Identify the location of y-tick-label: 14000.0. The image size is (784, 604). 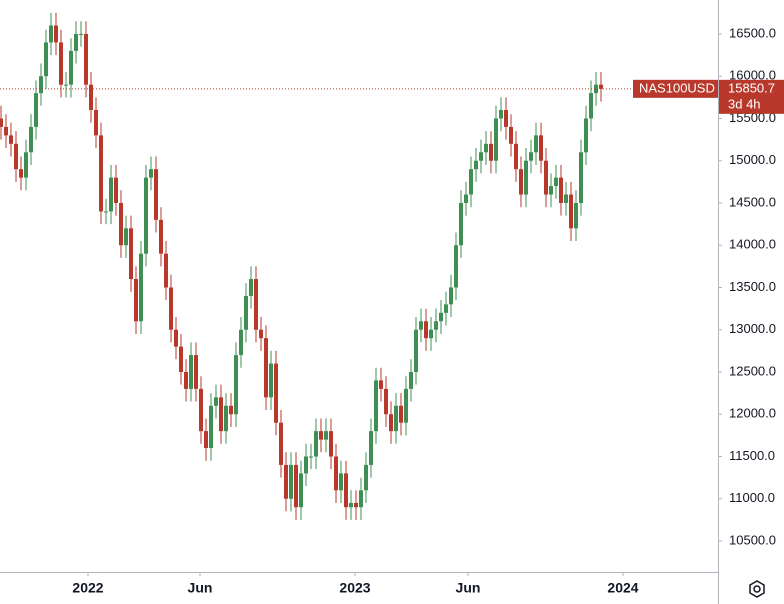
(752, 244).